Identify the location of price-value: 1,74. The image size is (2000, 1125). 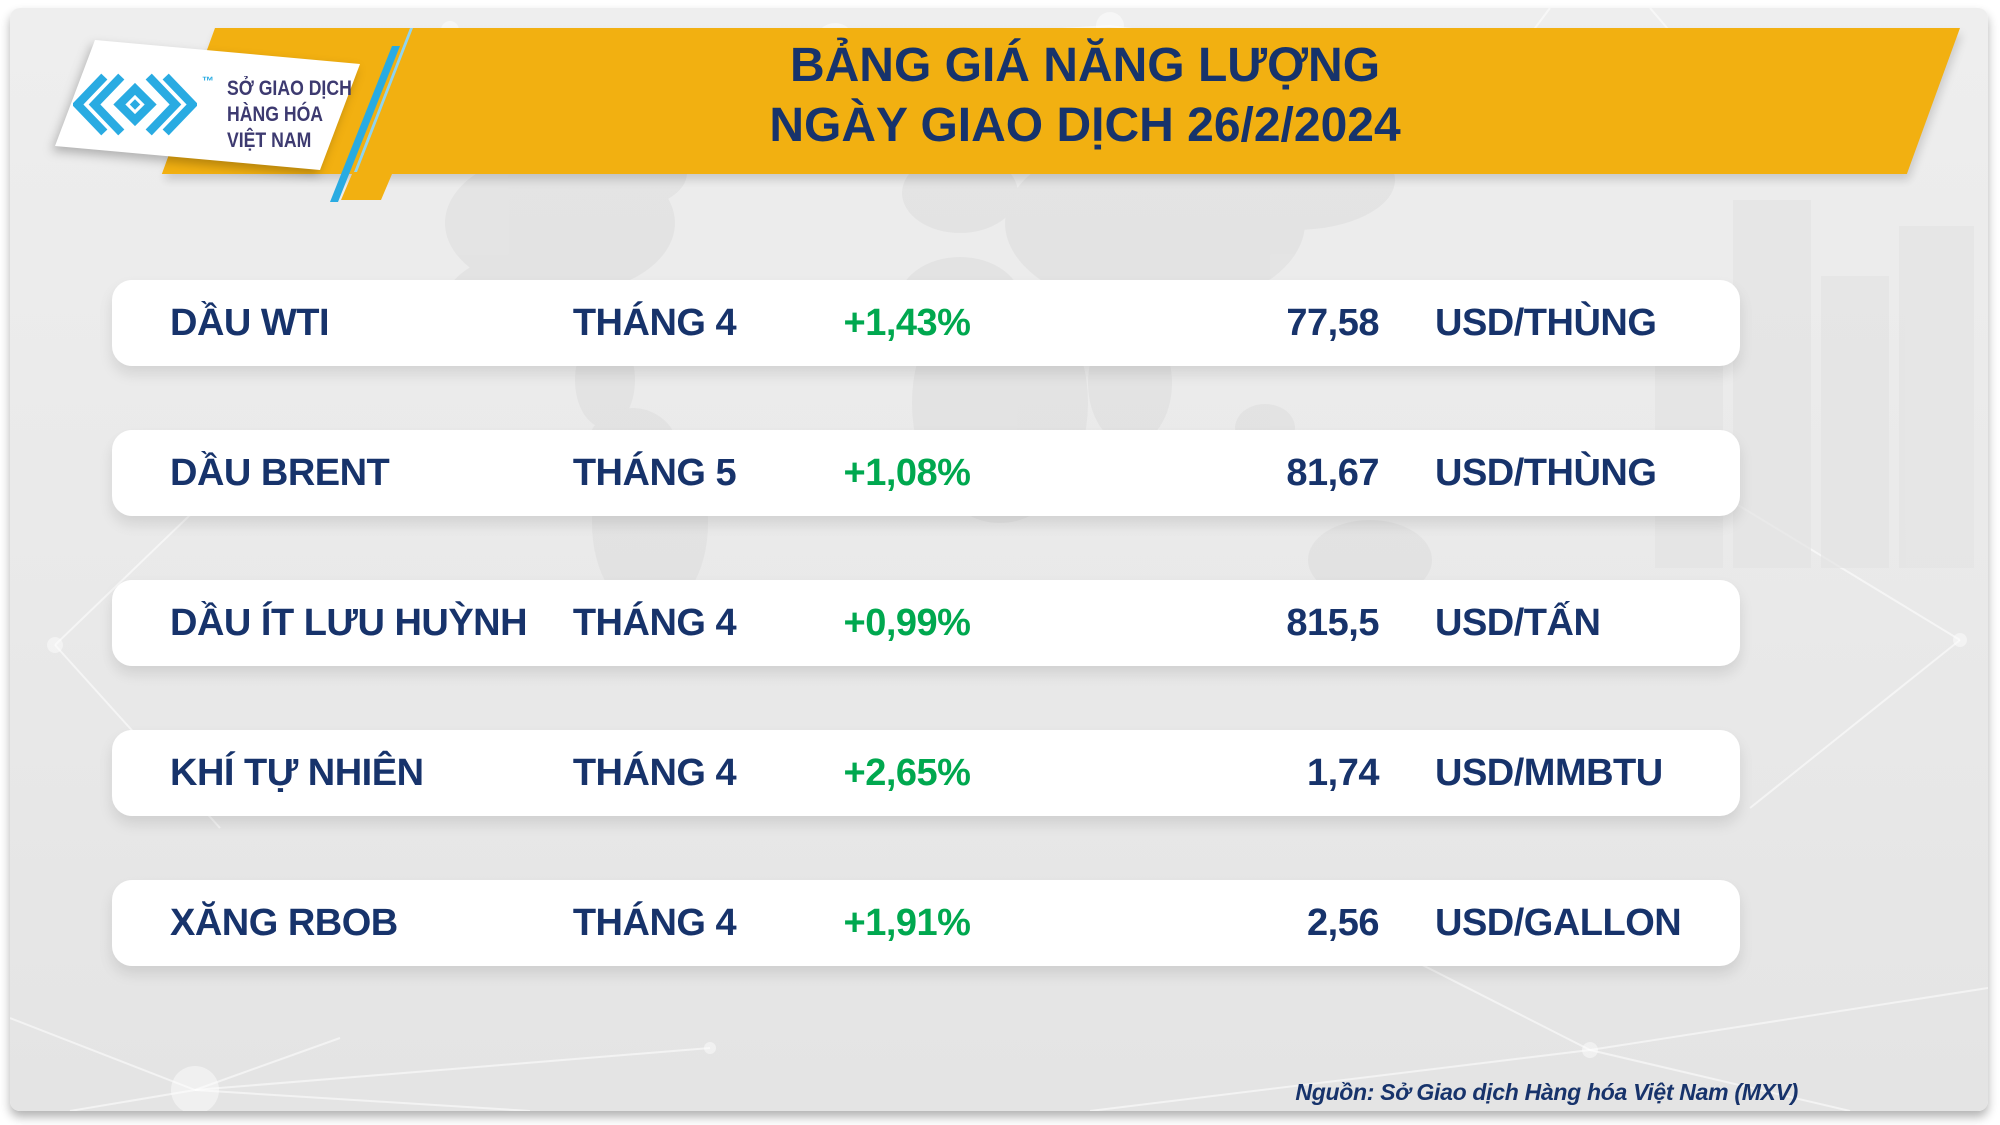
(1343, 772).